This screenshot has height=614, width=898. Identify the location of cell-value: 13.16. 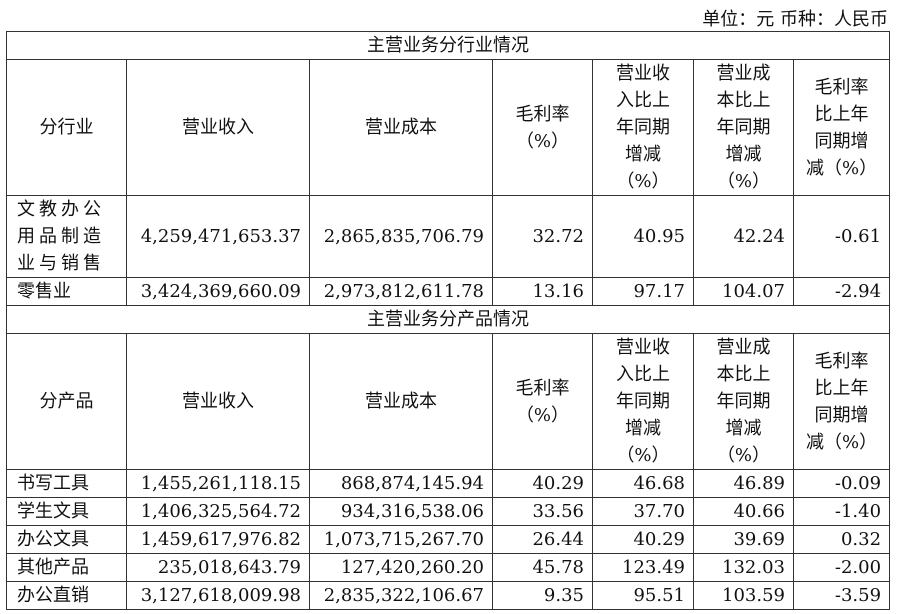
(542, 291).